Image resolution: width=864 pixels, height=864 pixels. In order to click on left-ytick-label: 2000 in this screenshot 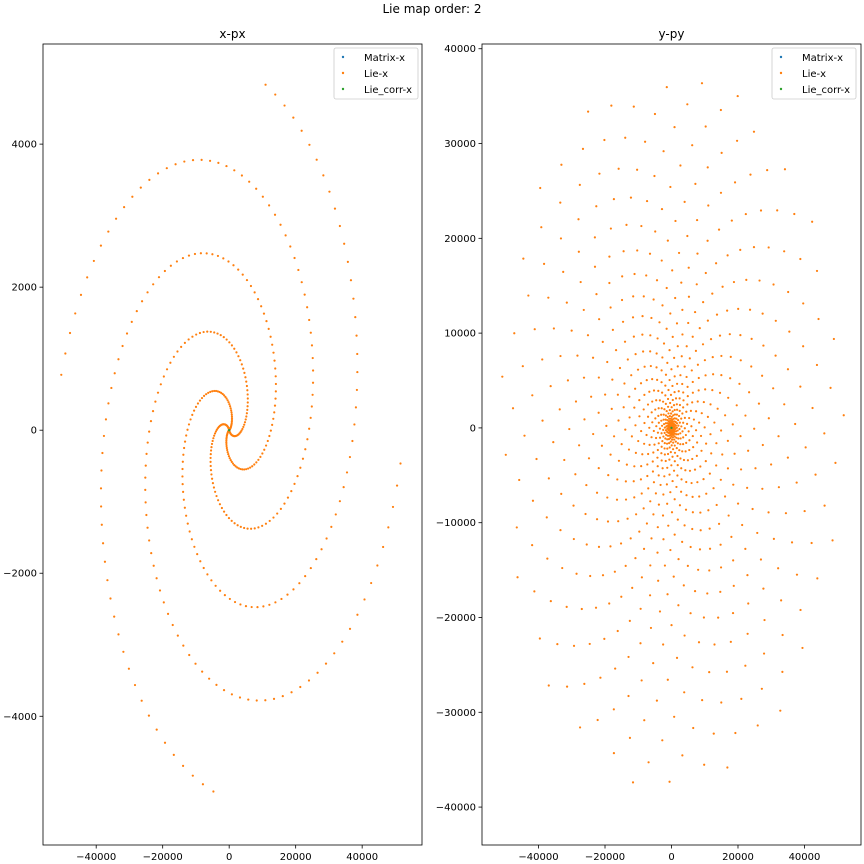, I will do `click(24, 288)`.